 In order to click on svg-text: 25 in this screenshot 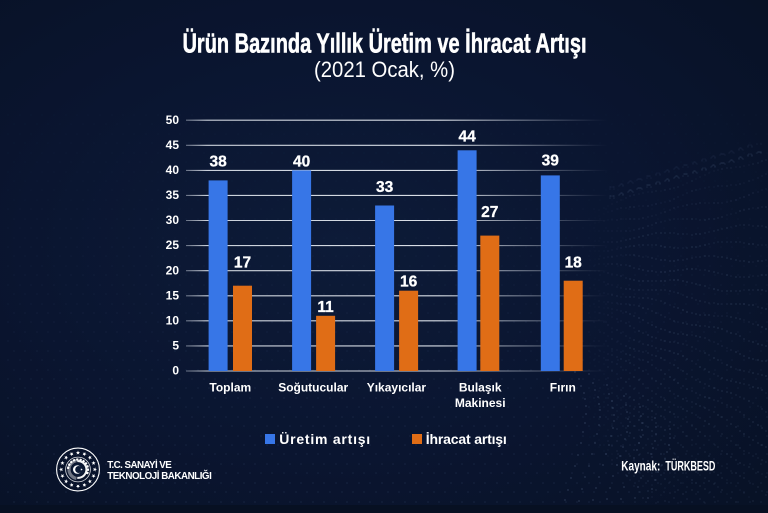, I will do `click(173, 245)`.